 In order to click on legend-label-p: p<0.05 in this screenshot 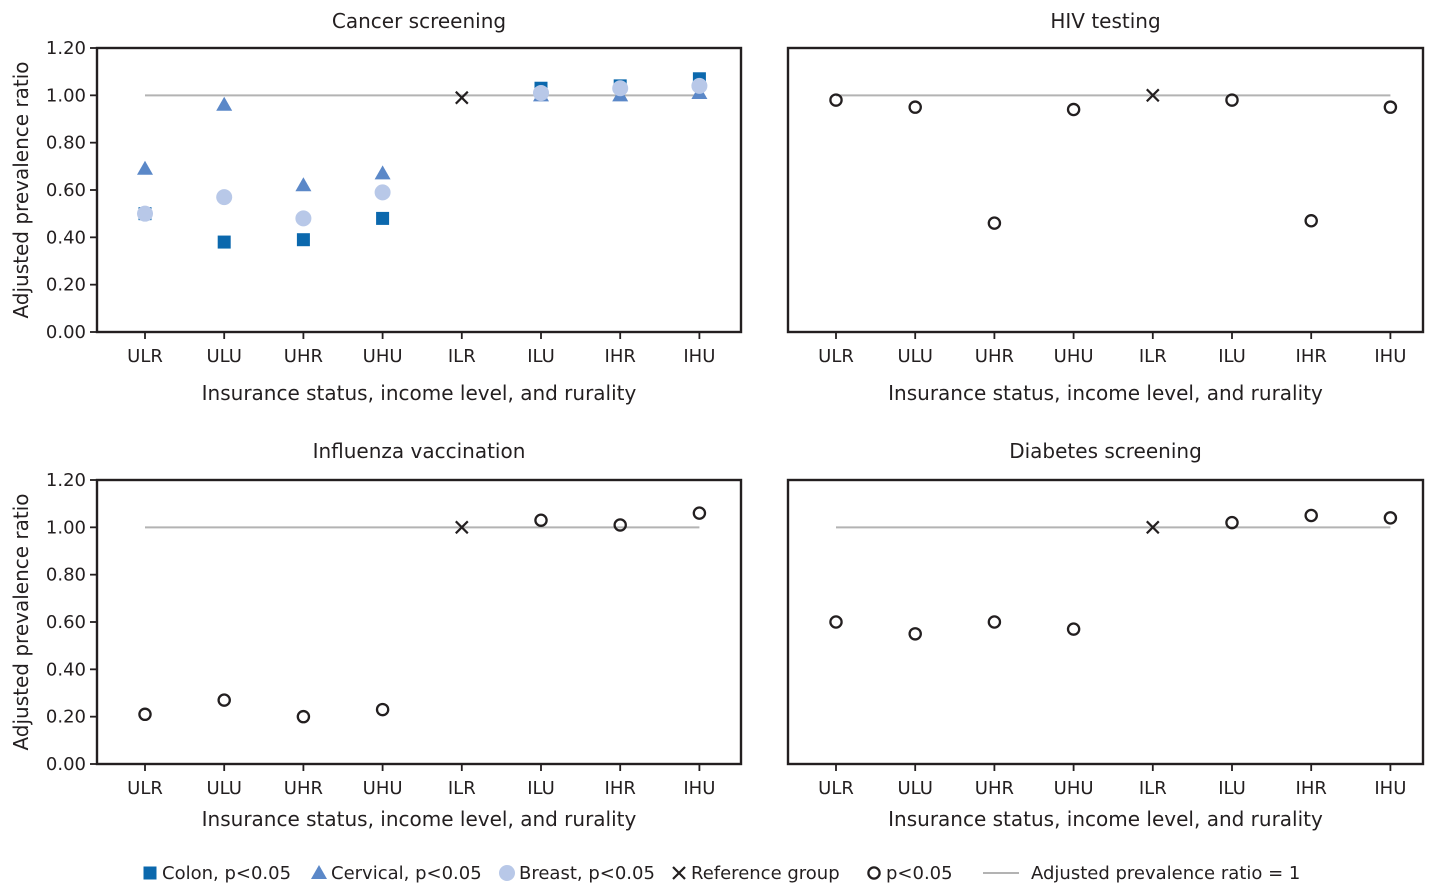, I will do `click(919, 873)`.